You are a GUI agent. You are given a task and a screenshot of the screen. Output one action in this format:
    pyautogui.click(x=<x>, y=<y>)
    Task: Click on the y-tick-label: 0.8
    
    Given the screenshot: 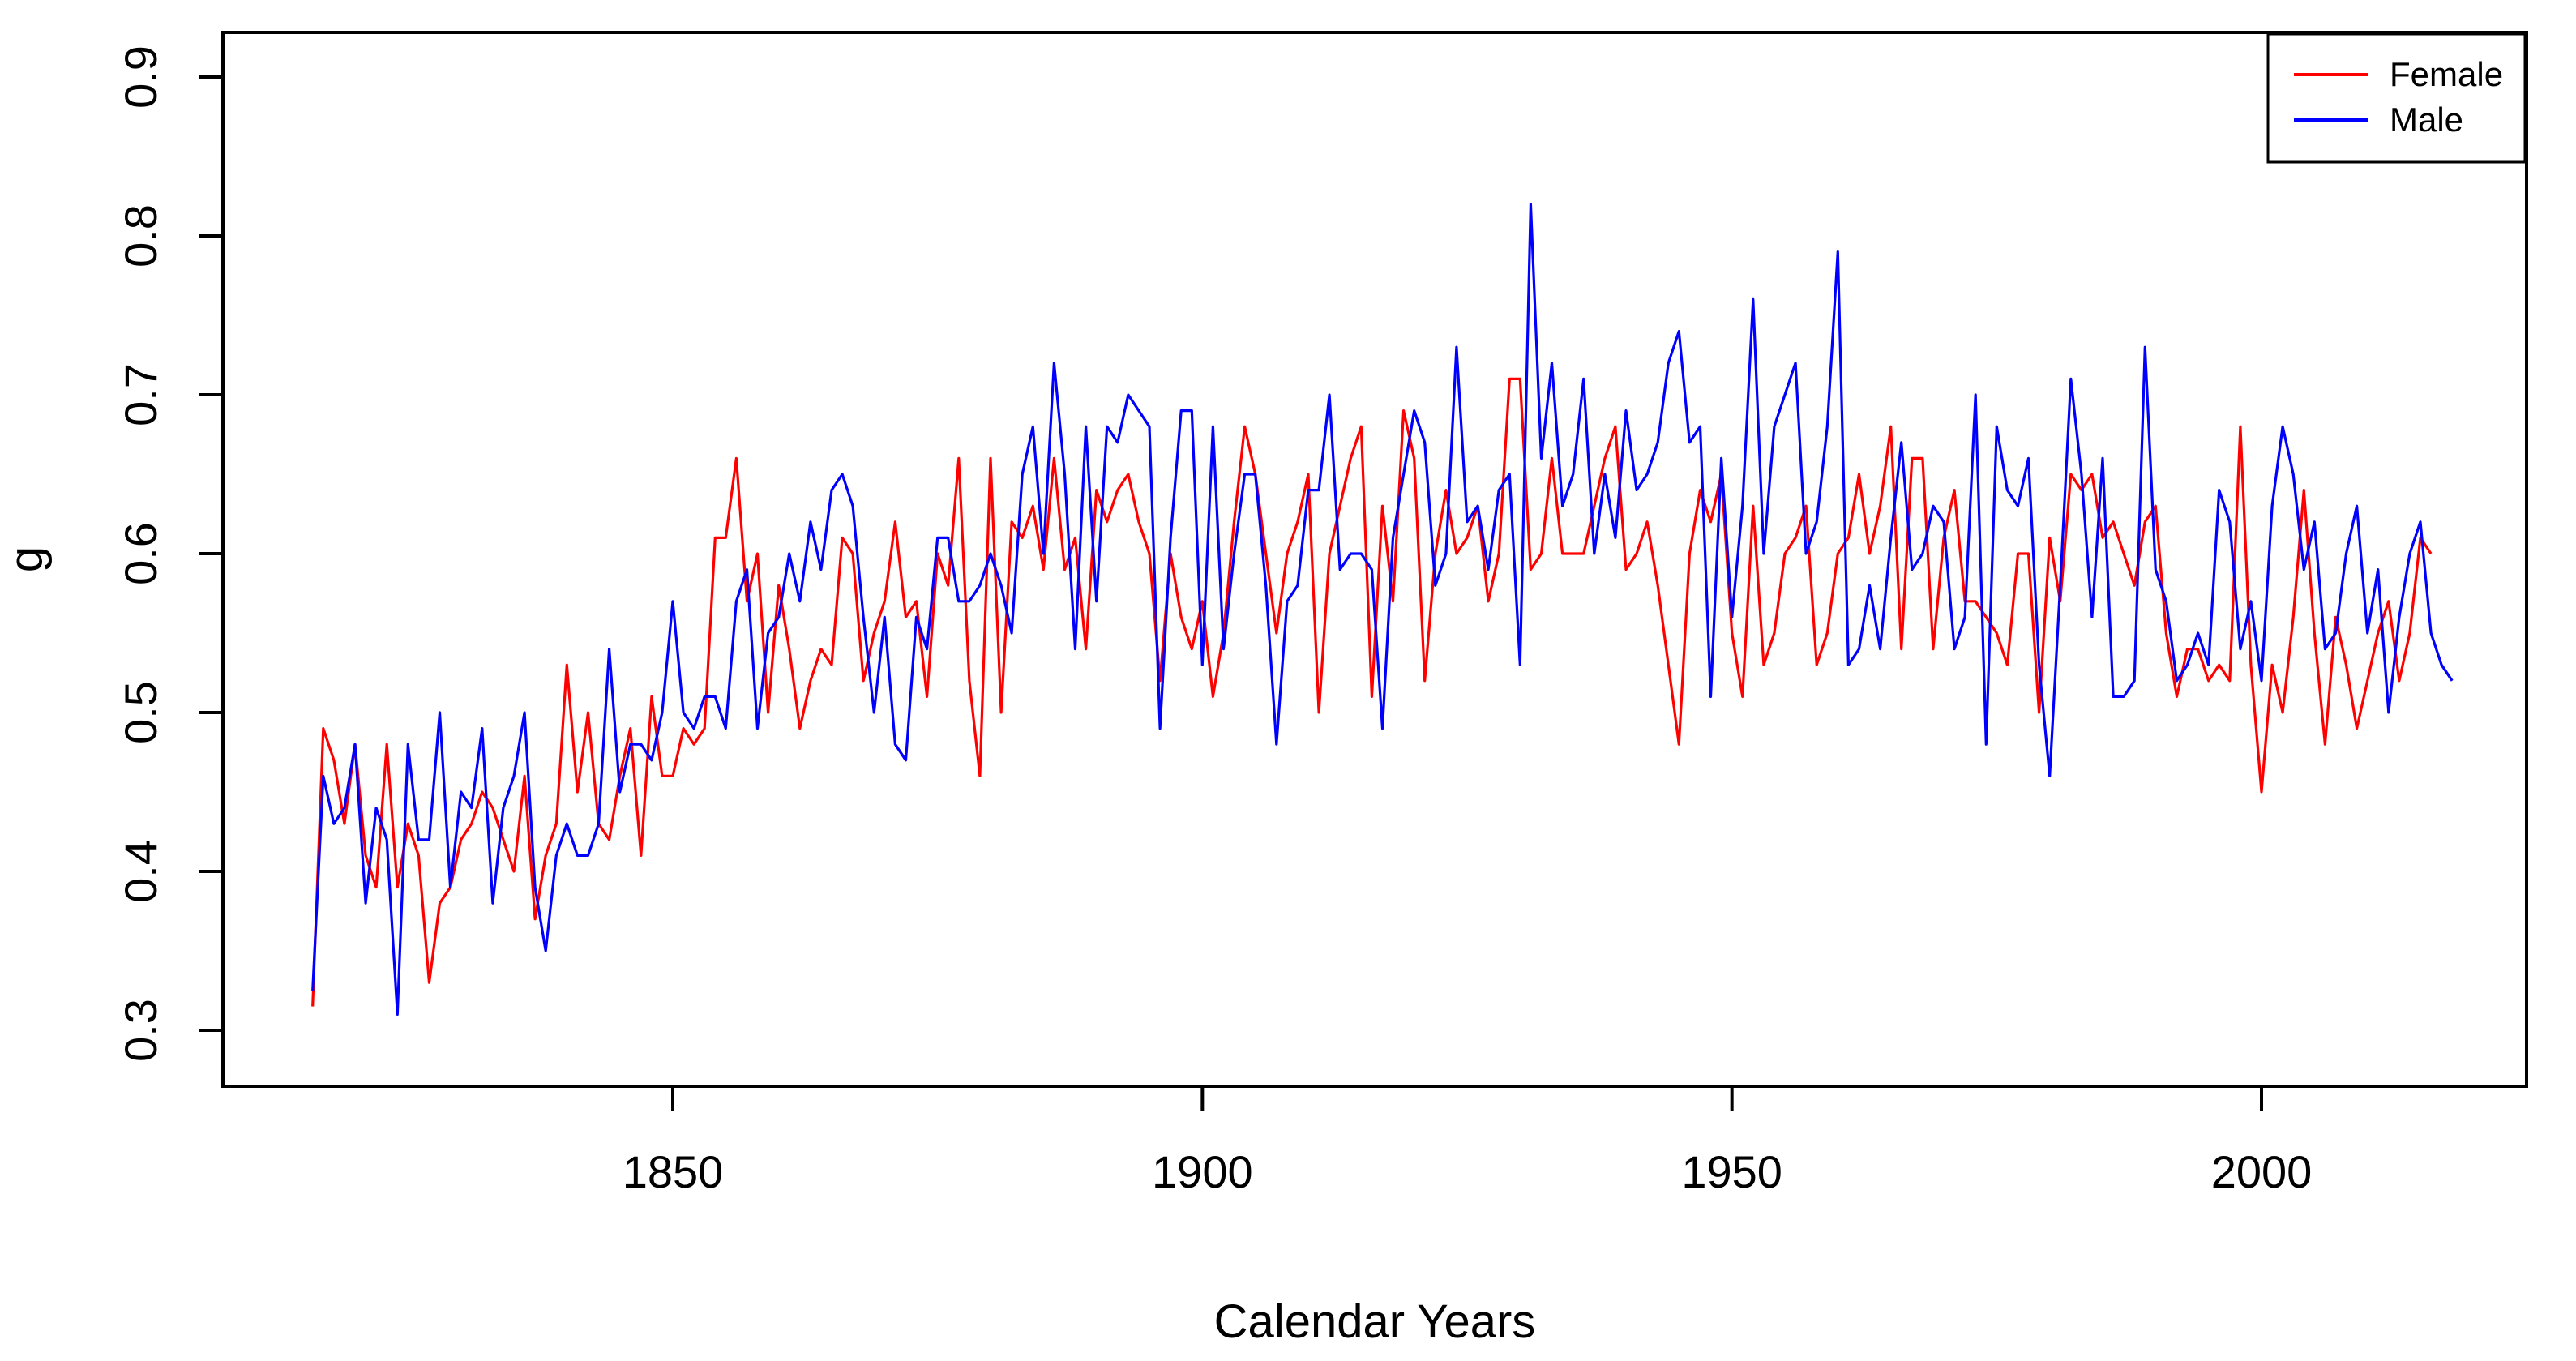 What is the action you would take?
    pyautogui.click(x=140, y=235)
    